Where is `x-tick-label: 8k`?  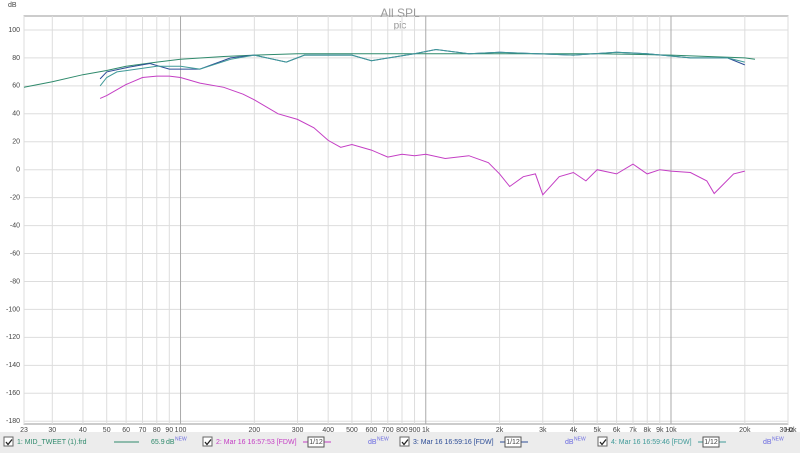
x-tick-label: 8k is located at coordinates (648, 430).